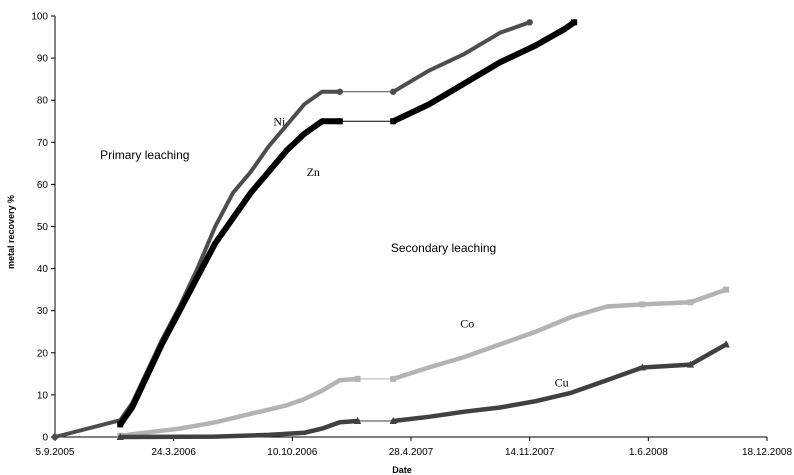 This screenshot has width=794, height=475. I want to click on x-tick-label: 28.4.2007, so click(411, 452).